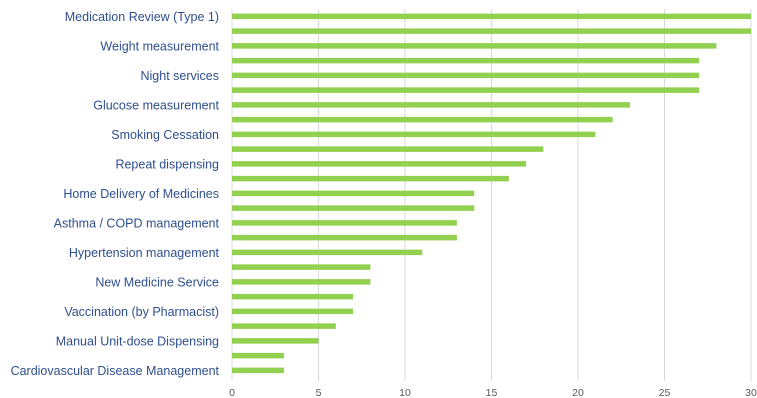 The height and width of the screenshot is (398, 757). What do you see at coordinates (751, 392) in the screenshot?
I see `x-tick-label: 30` at bounding box center [751, 392].